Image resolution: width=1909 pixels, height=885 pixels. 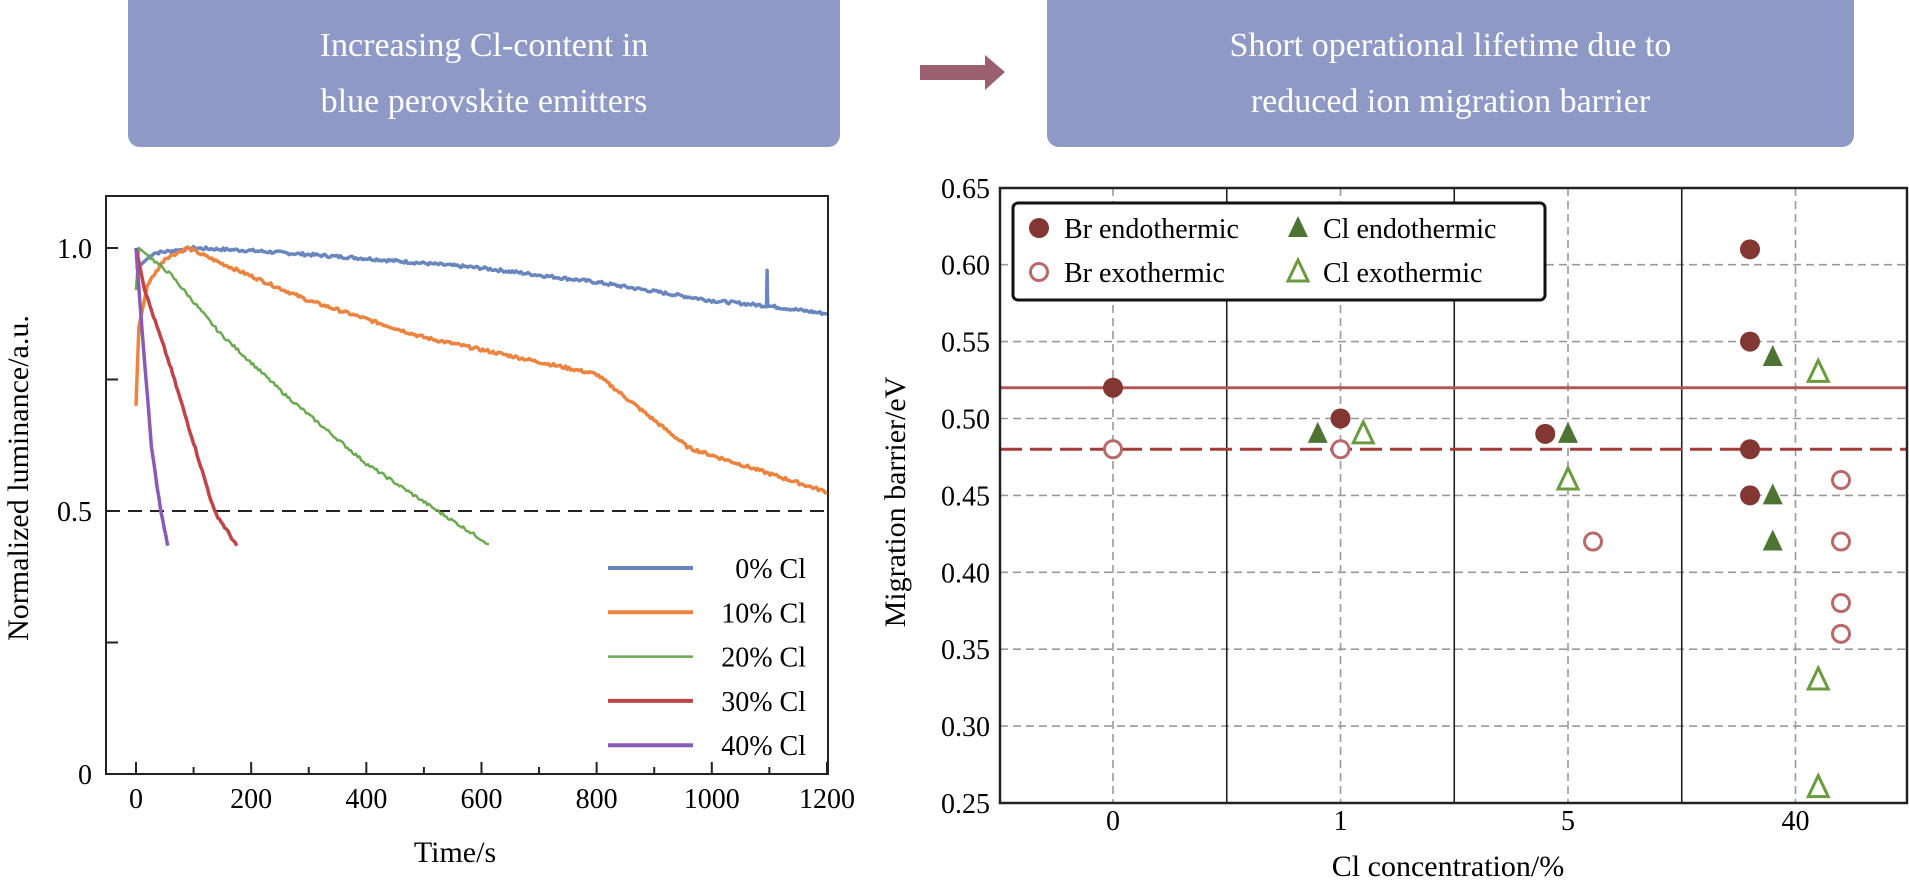 What do you see at coordinates (965, 804) in the screenshot?
I see `y-tick-label: 0.25` at bounding box center [965, 804].